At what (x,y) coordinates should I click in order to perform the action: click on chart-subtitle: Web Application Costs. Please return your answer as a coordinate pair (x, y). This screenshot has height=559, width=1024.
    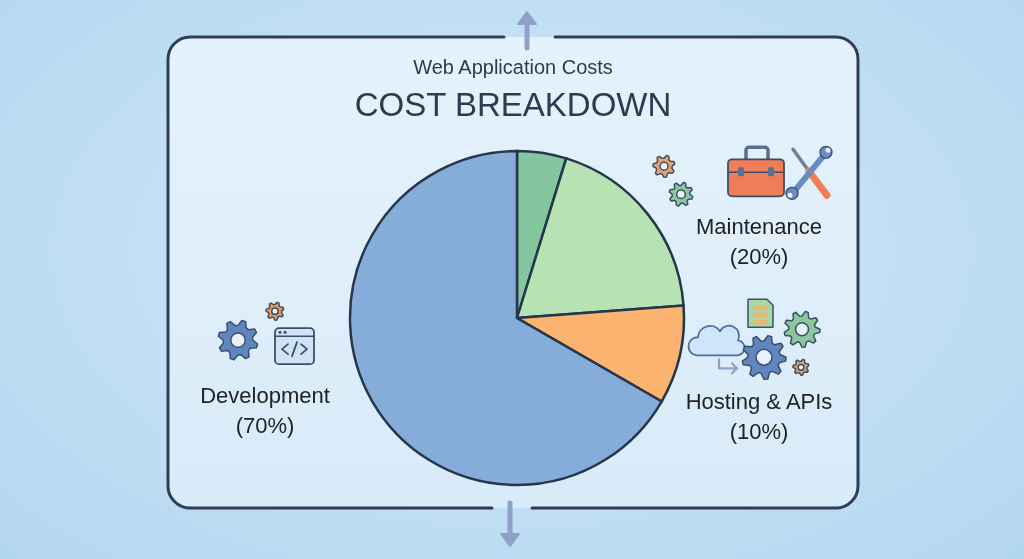
    Looking at the image, I should click on (513, 67).